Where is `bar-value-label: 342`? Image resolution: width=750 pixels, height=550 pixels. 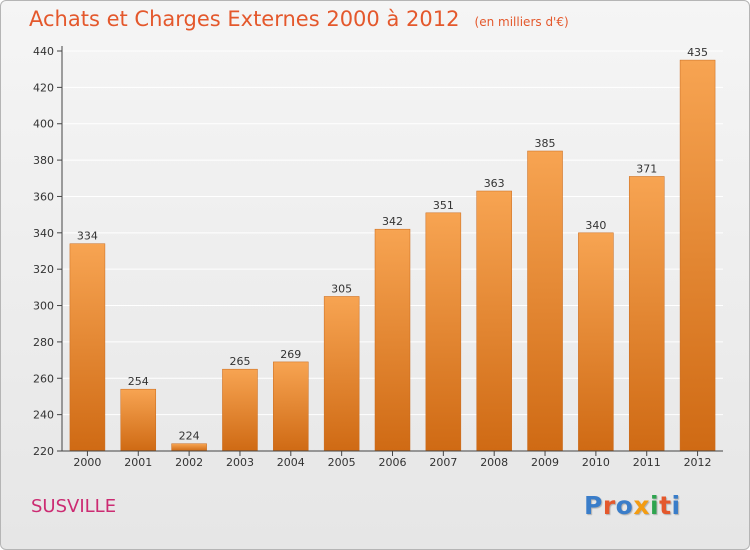
bar-value-label: 342 is located at coordinates (392, 221).